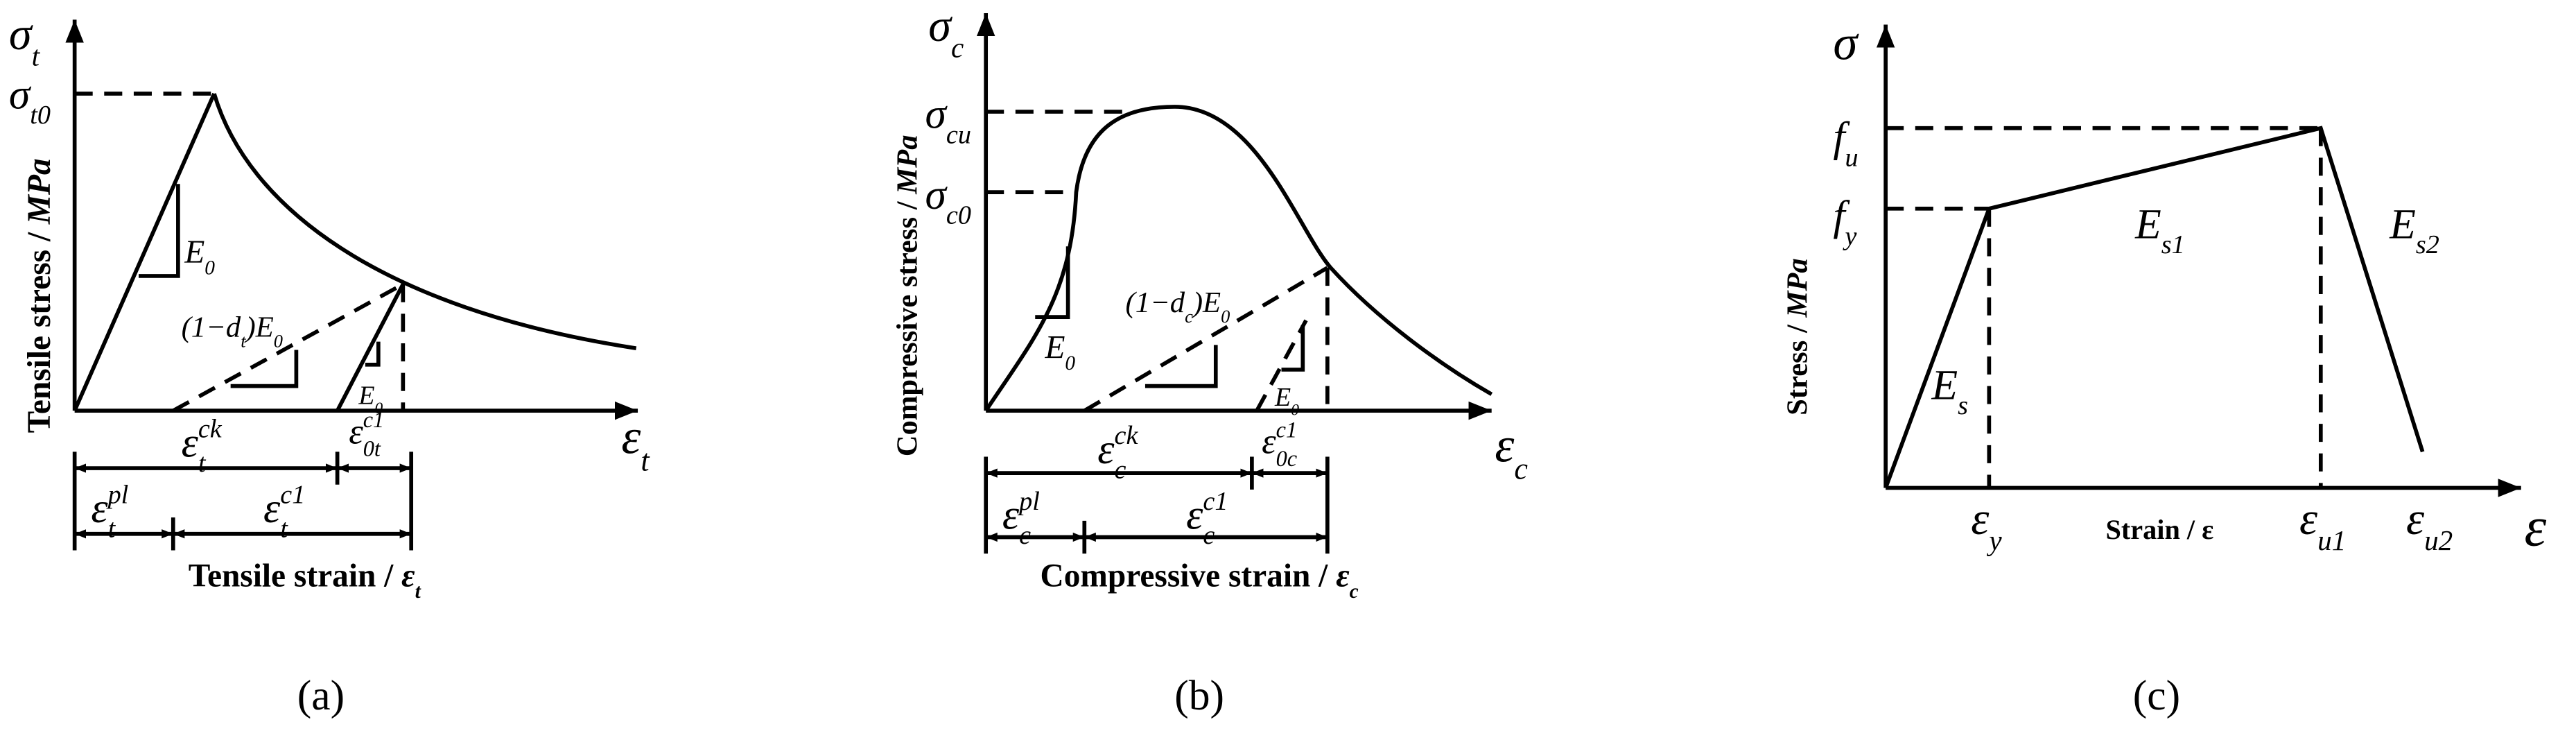  Describe the element at coordinates (372, 448) in the screenshot. I see `subscript: 0t` at that location.